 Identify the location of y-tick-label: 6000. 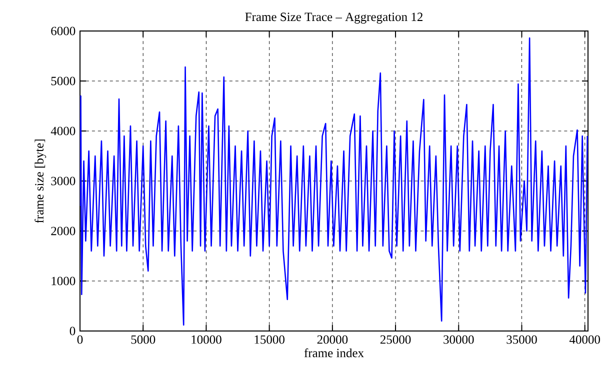
(63, 31).